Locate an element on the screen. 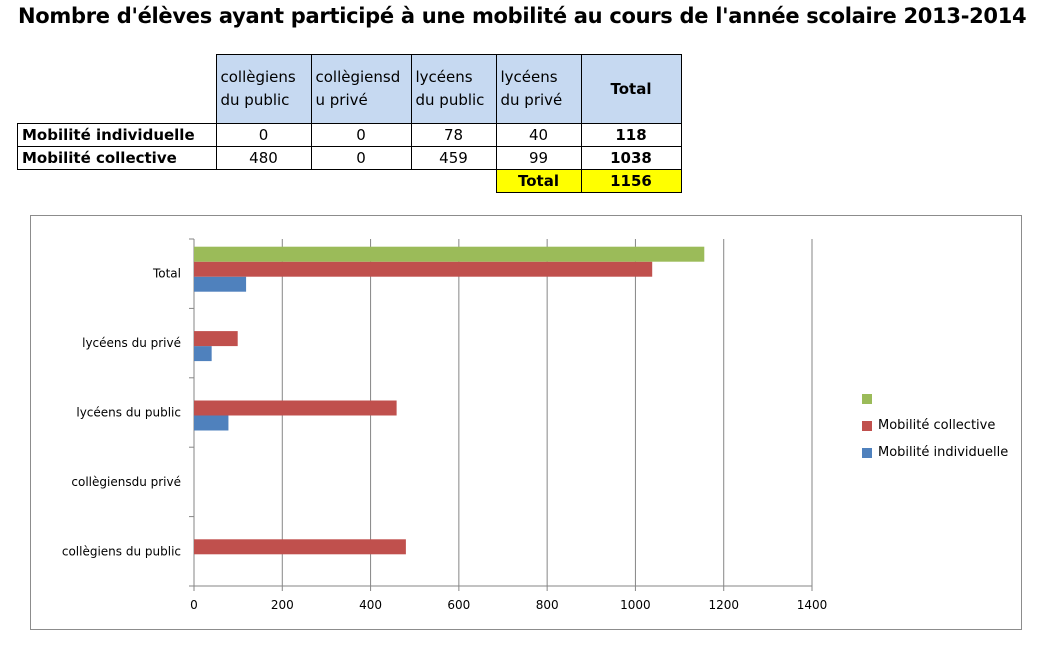 This screenshot has width=1037, height=647. x-tick-label: 0 is located at coordinates (194, 605).